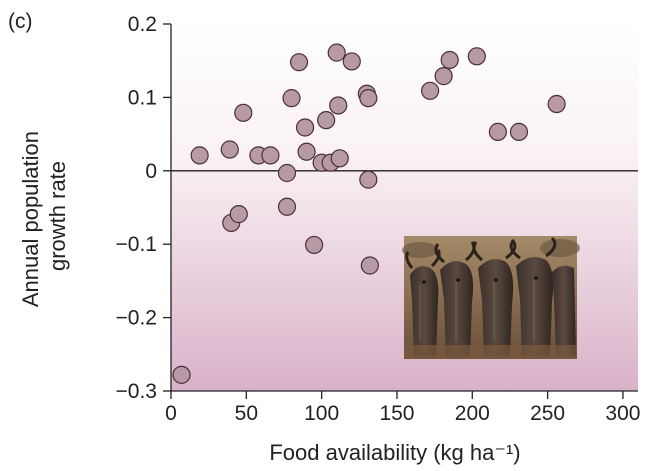 This screenshot has width=646, height=471. What do you see at coordinates (136, 391) in the screenshot?
I see `y-tick-label: −0.3` at bounding box center [136, 391].